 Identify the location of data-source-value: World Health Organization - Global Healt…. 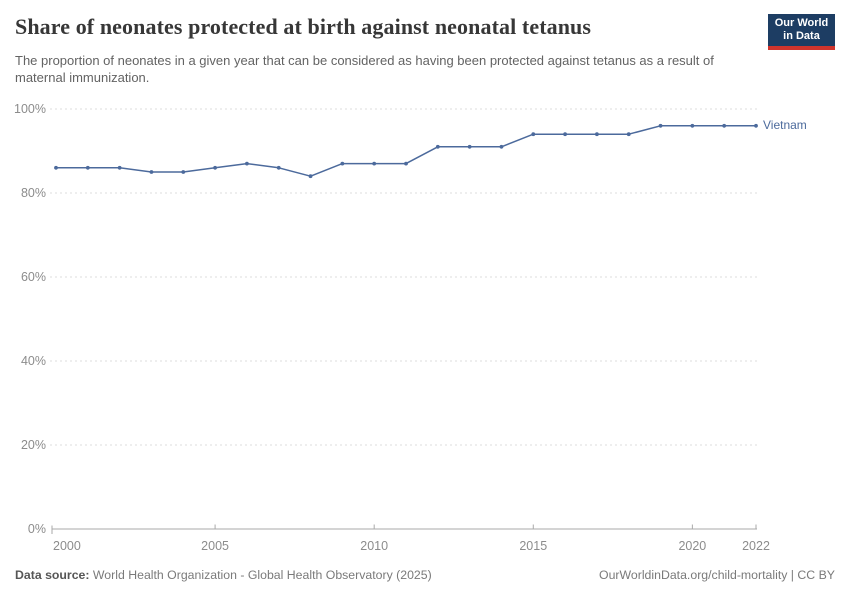
(260, 575).